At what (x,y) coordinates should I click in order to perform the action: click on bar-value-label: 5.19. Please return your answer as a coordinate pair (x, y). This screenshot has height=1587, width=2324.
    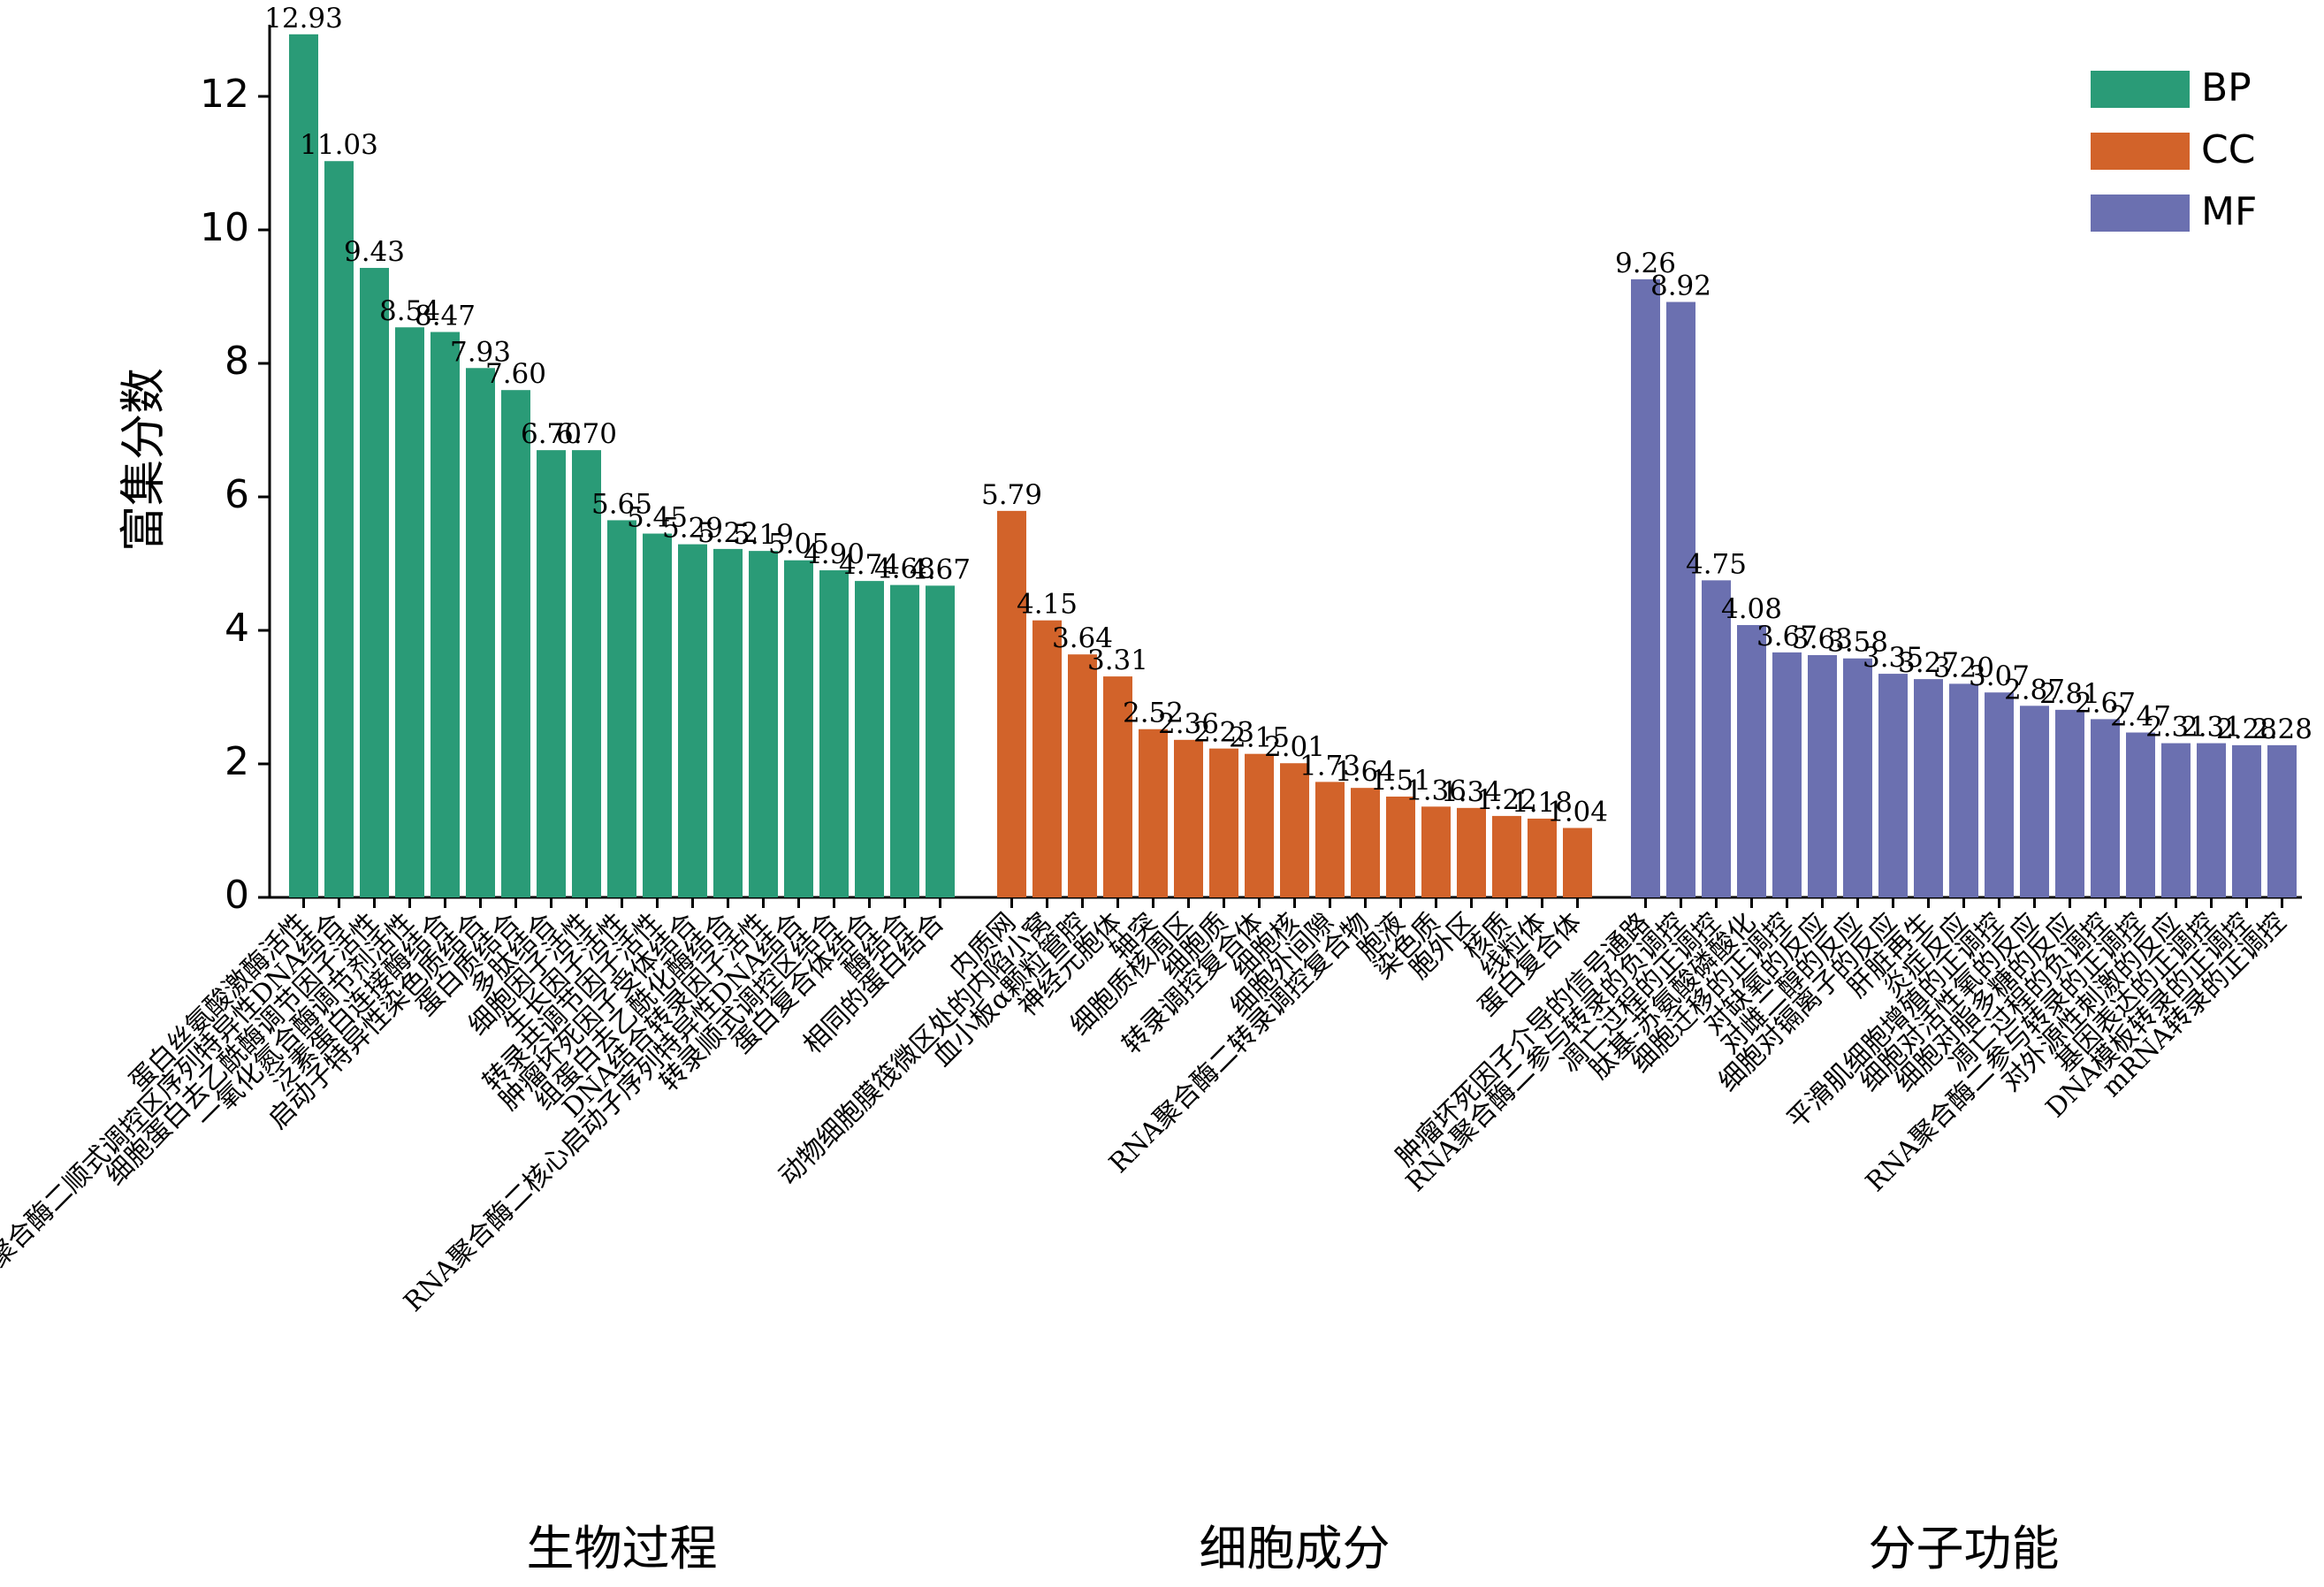
    Looking at the image, I should click on (763, 535).